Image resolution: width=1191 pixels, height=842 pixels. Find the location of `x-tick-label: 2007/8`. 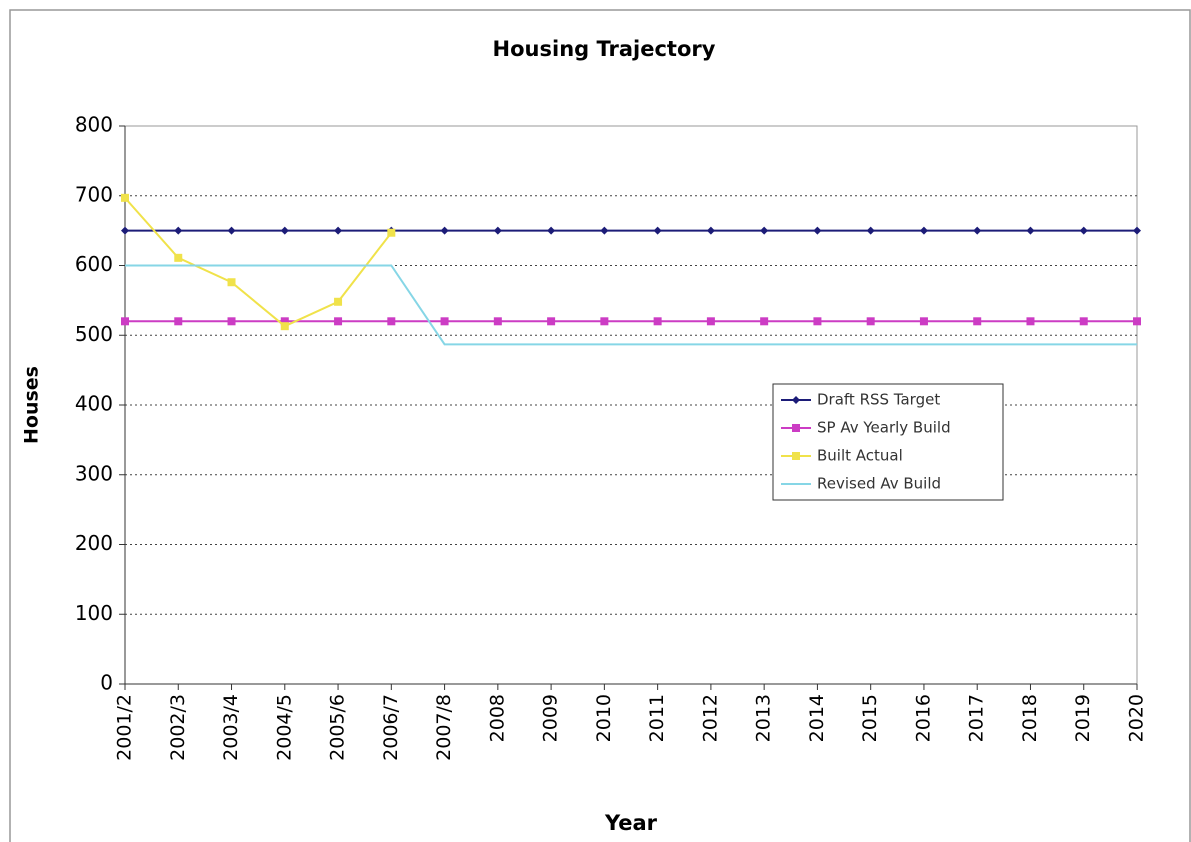

x-tick-label: 2007/8 is located at coordinates (444, 727).